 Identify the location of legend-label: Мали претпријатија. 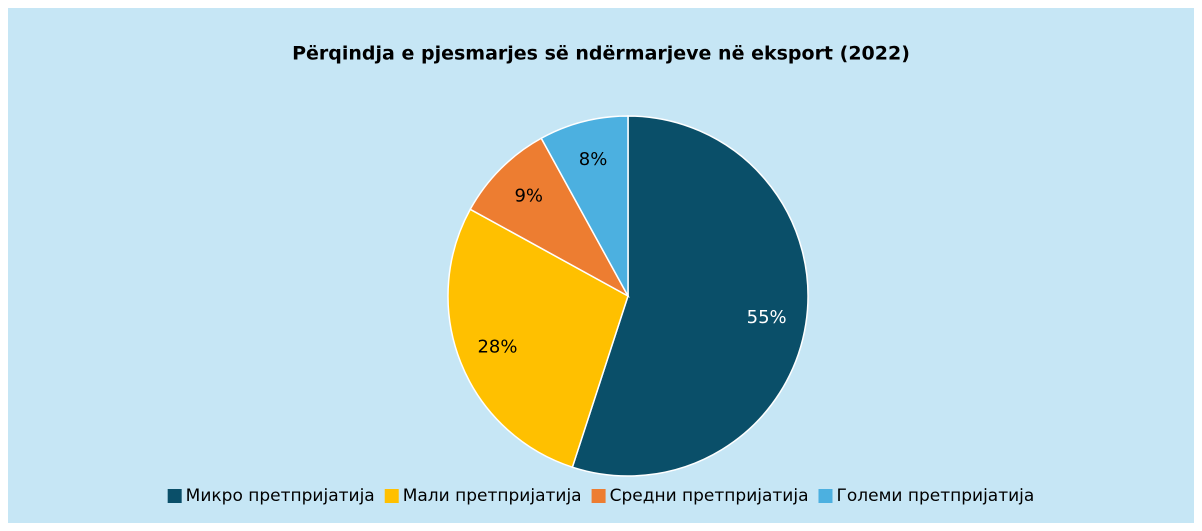
(492, 496).